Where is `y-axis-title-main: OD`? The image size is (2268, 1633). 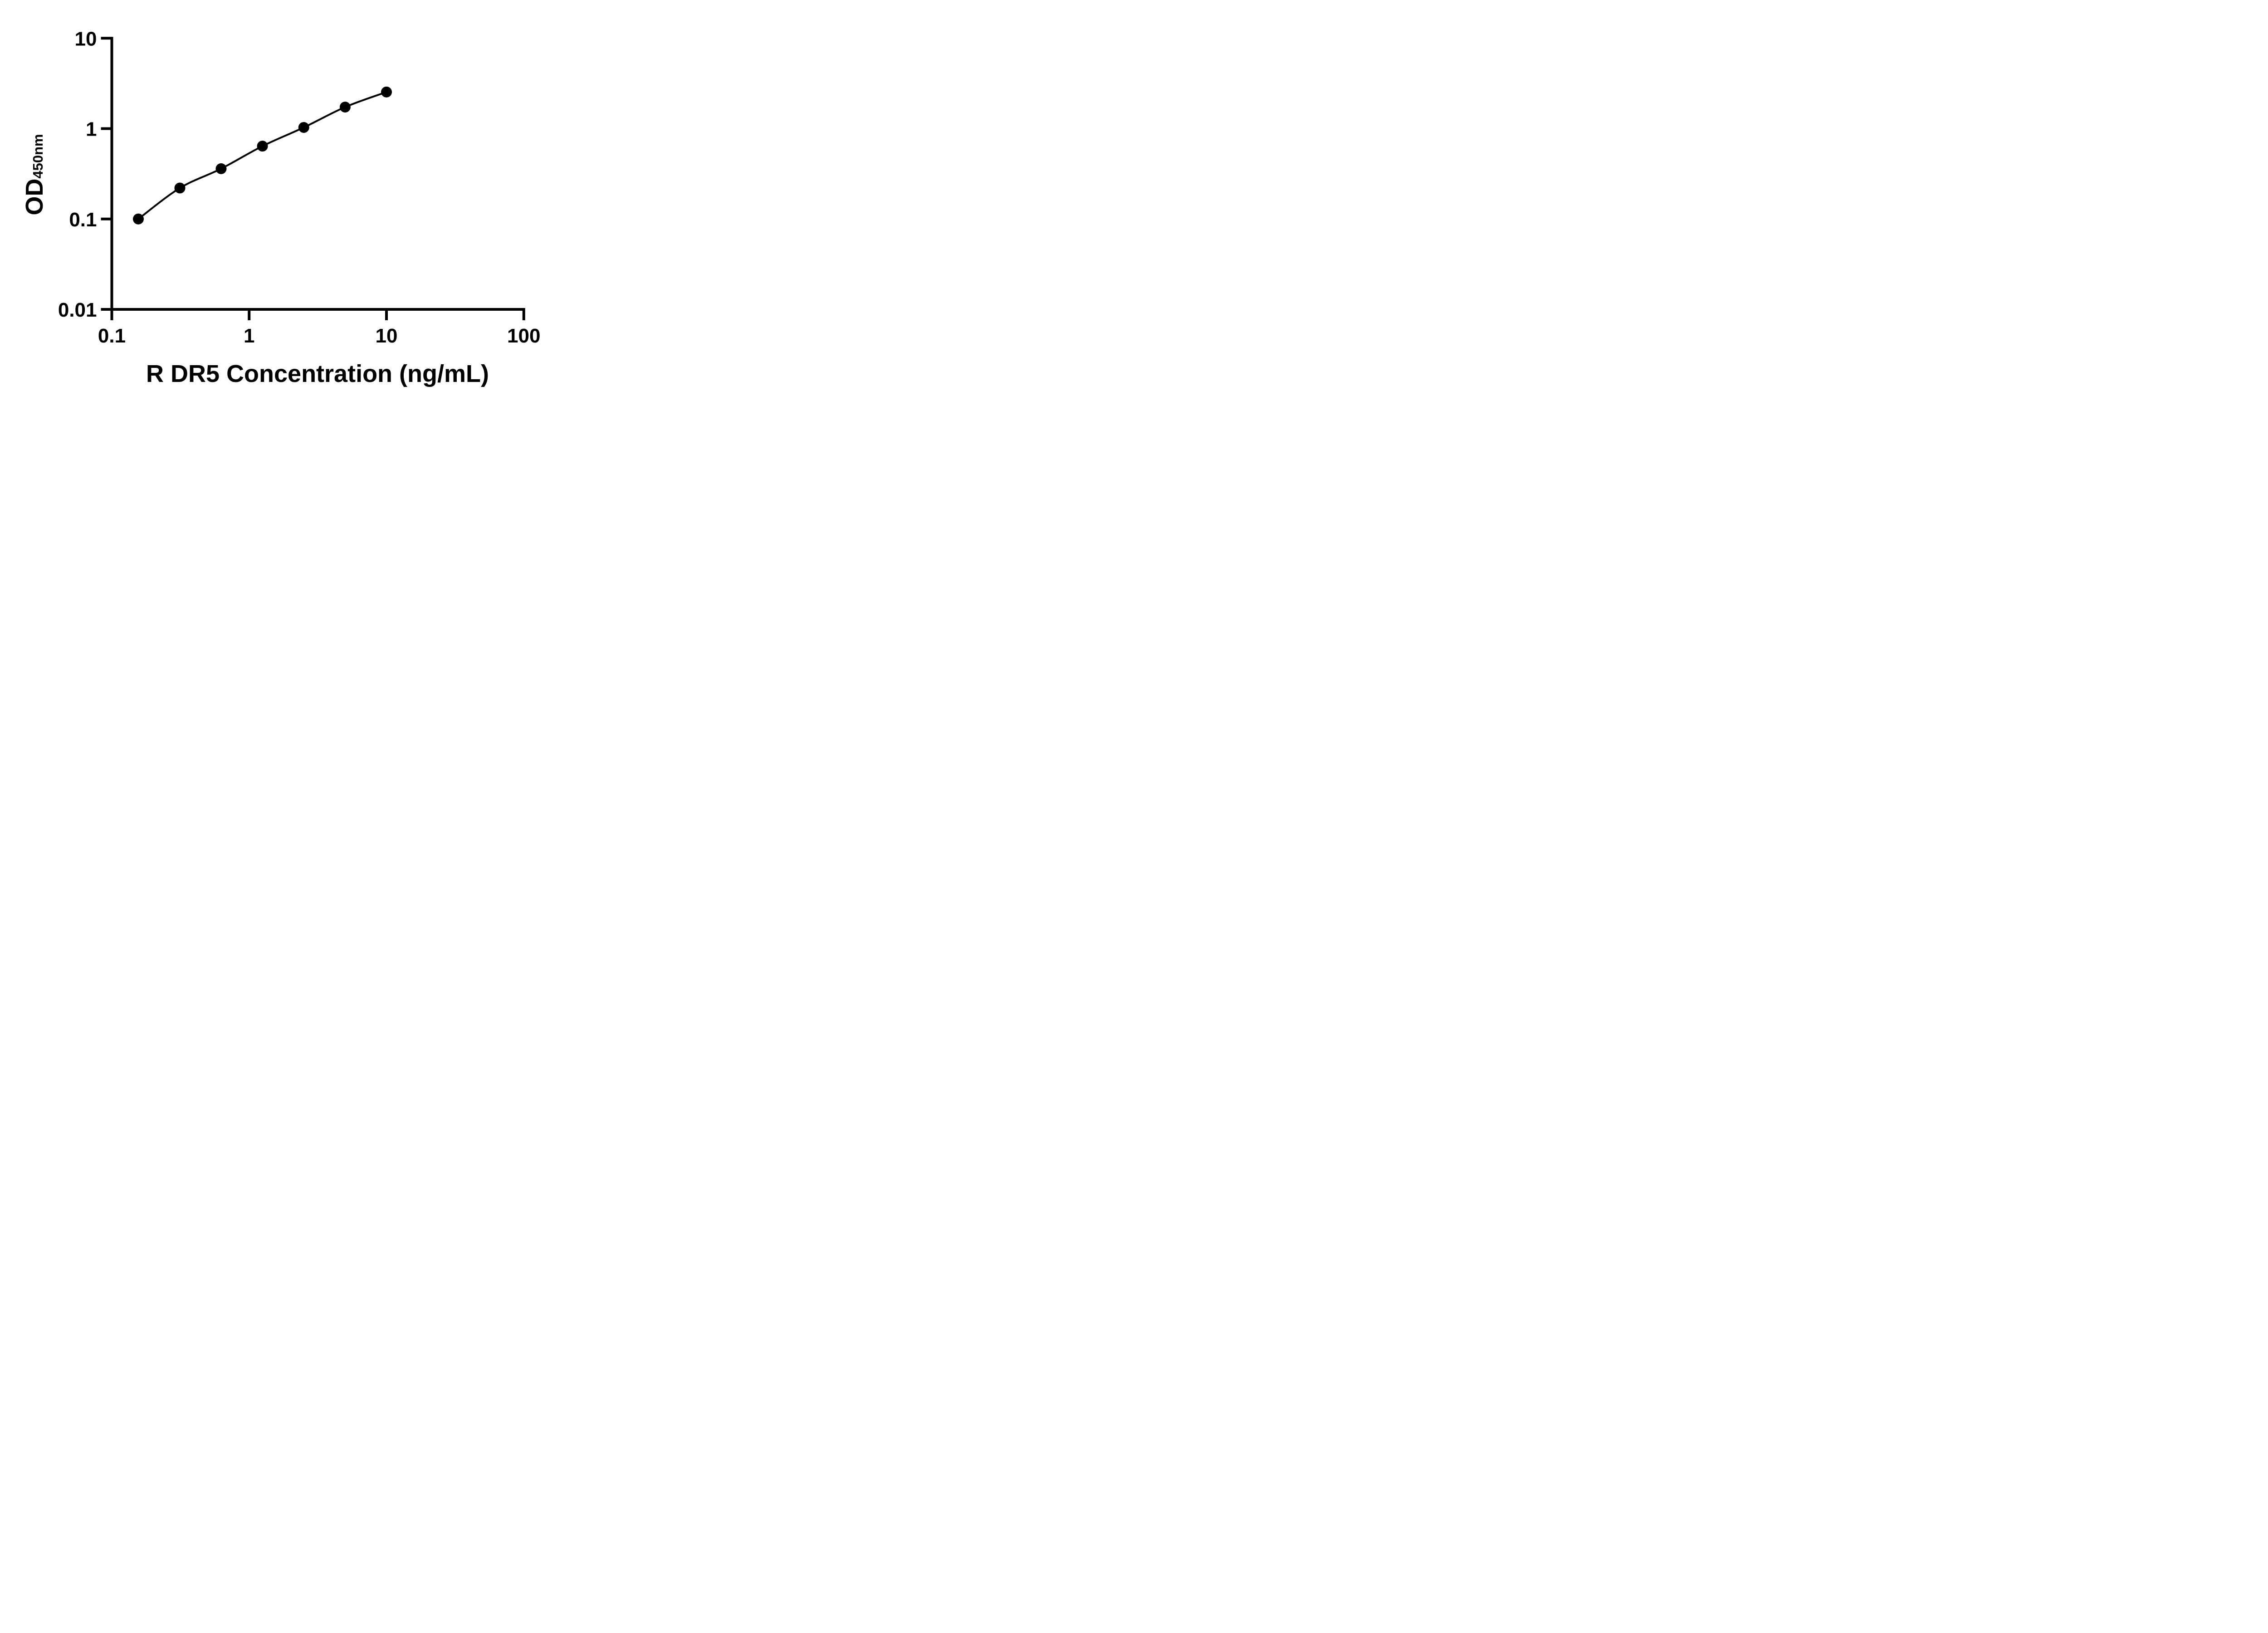
y-axis-title-main: OD is located at coordinates (34, 196).